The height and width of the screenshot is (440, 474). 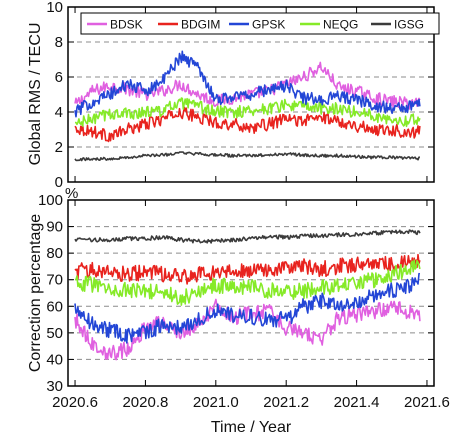 I want to click on y-tick-label: 70, so click(x=54, y=280).